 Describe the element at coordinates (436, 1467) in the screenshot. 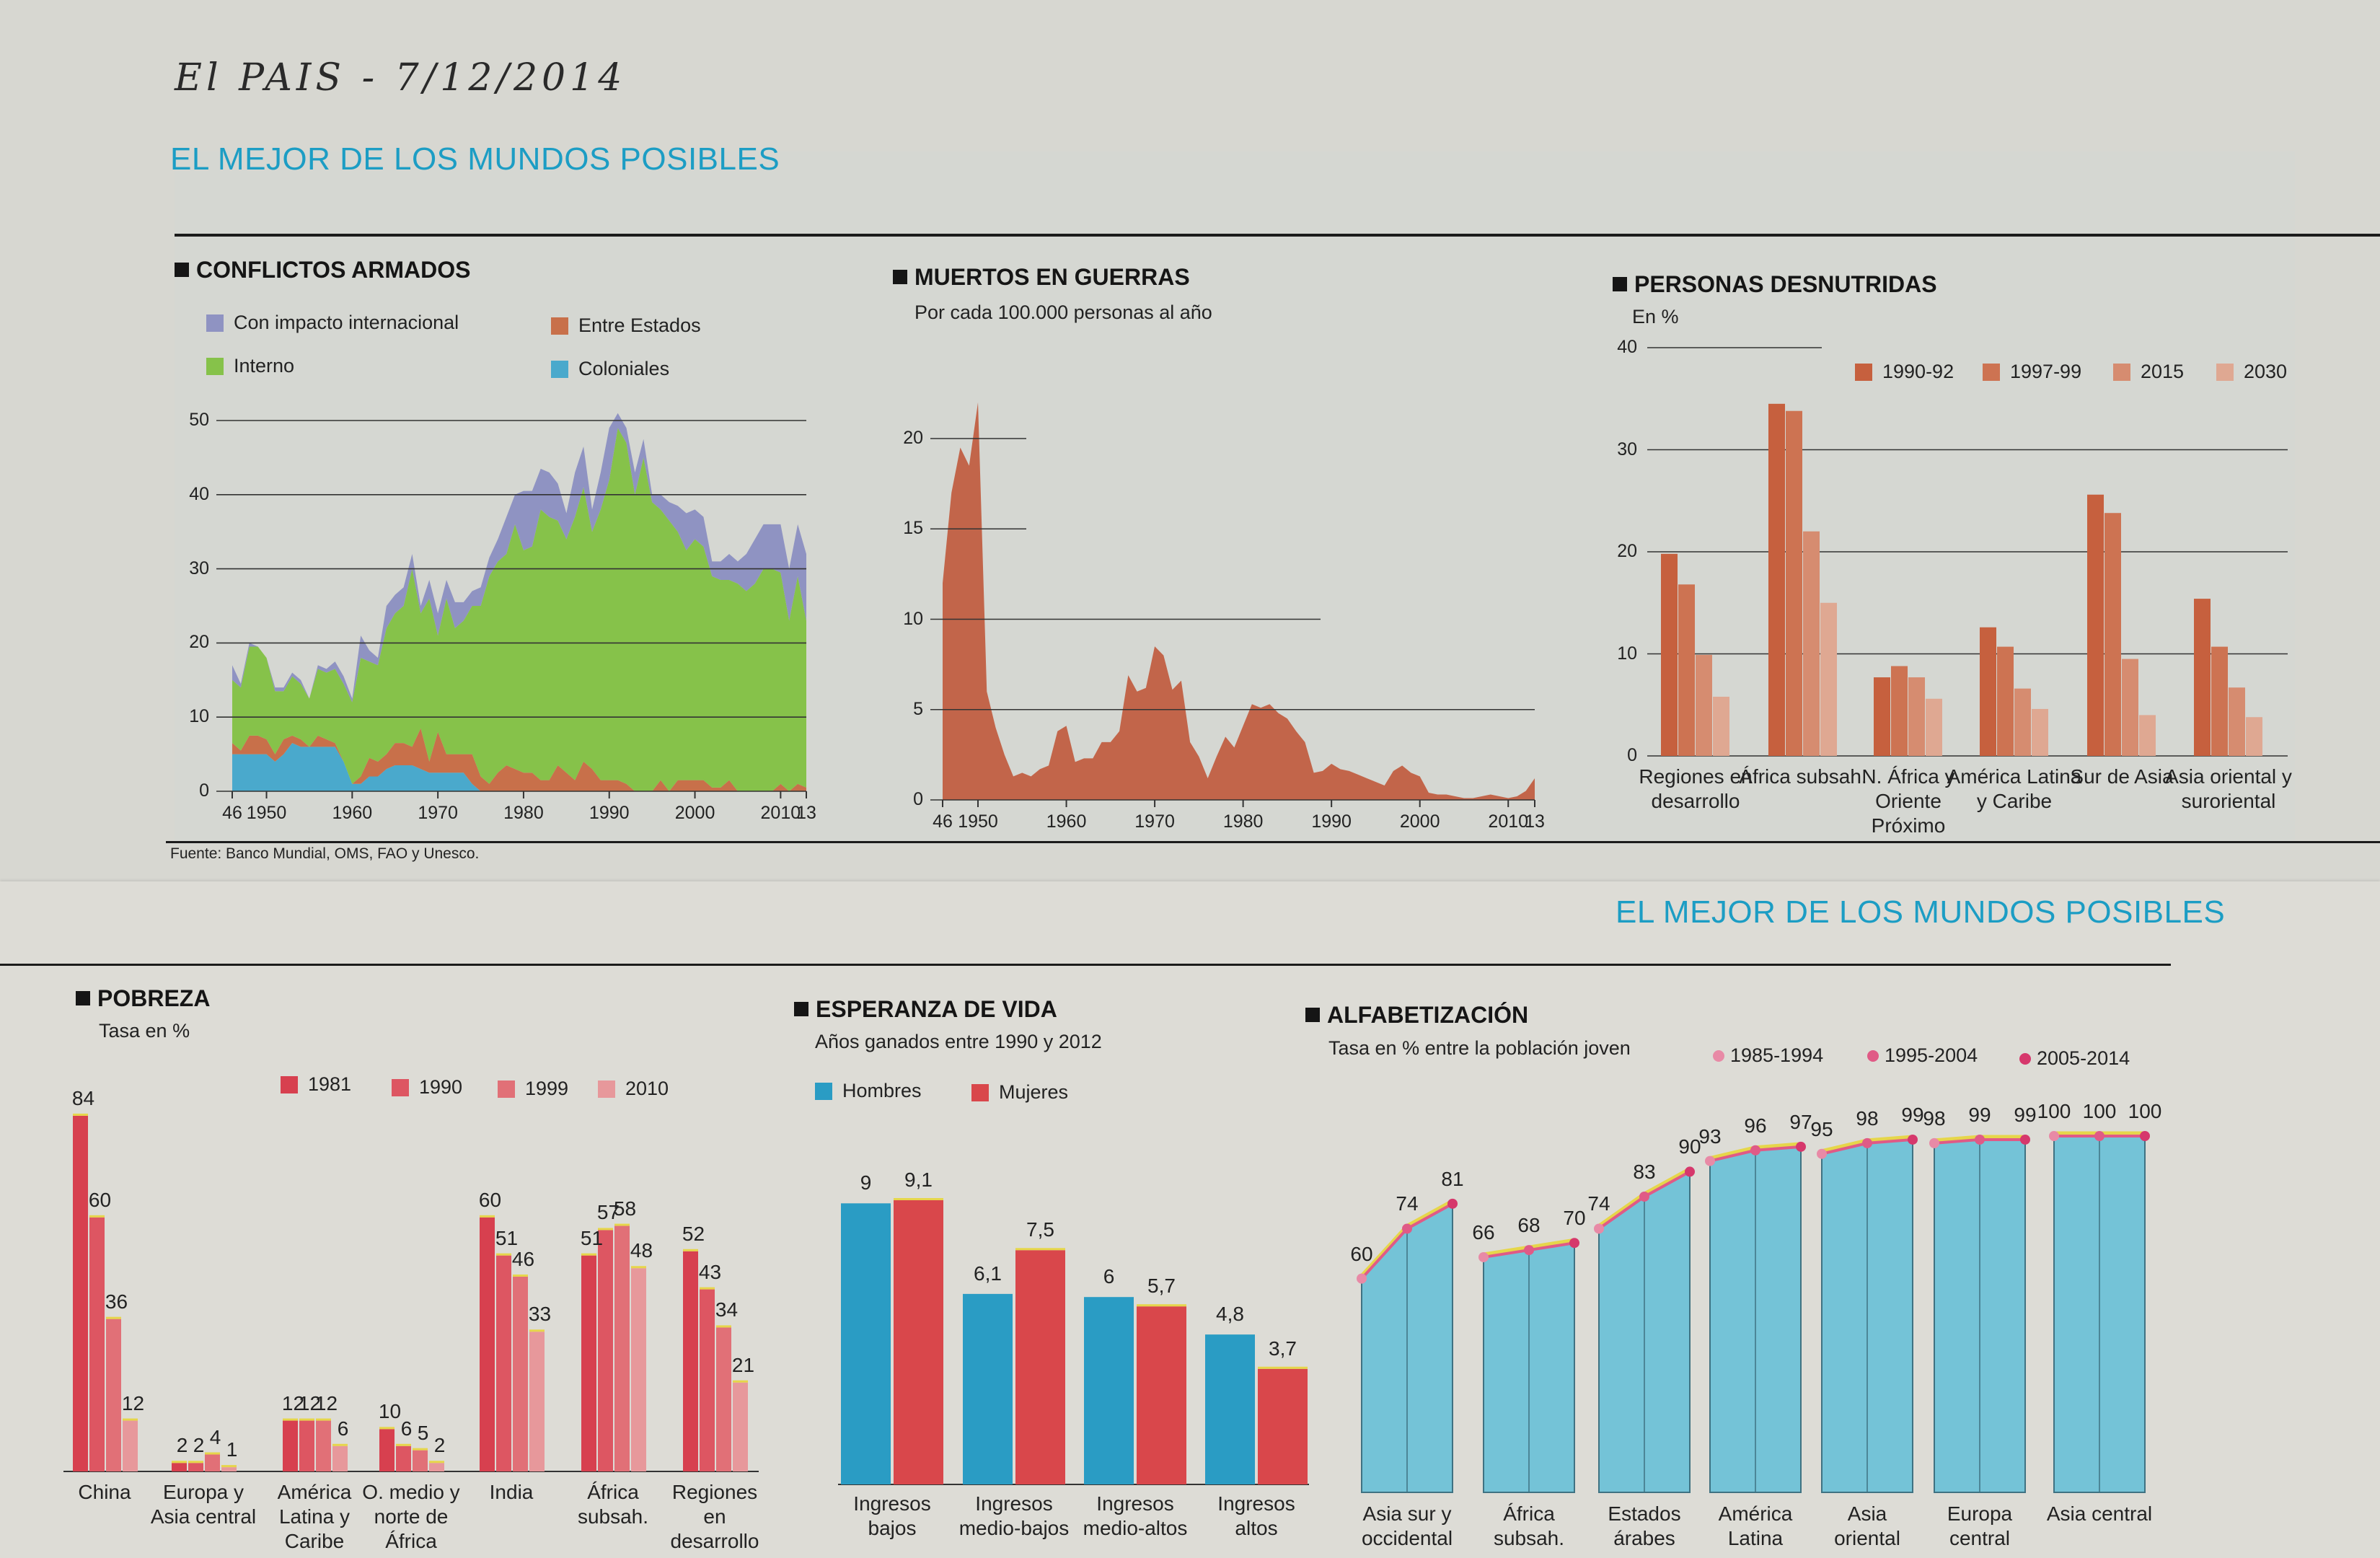

I see `bar-o-medio-y-norte-de-africa-2010` at that location.